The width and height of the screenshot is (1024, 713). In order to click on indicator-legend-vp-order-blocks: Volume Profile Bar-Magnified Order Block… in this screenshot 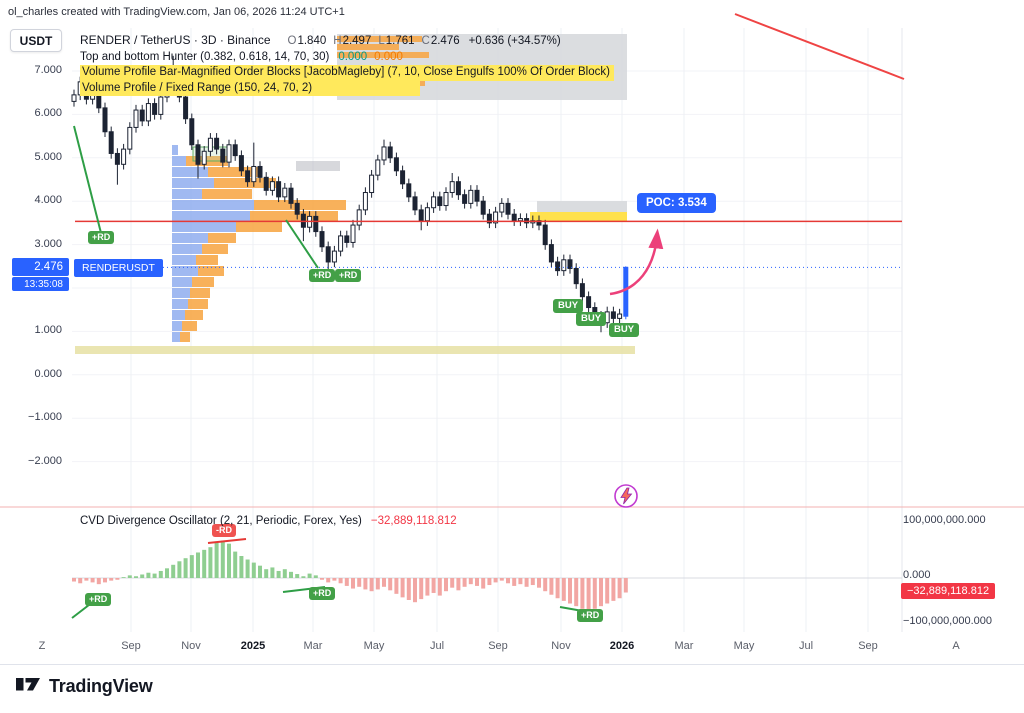, I will do `click(347, 73)`.